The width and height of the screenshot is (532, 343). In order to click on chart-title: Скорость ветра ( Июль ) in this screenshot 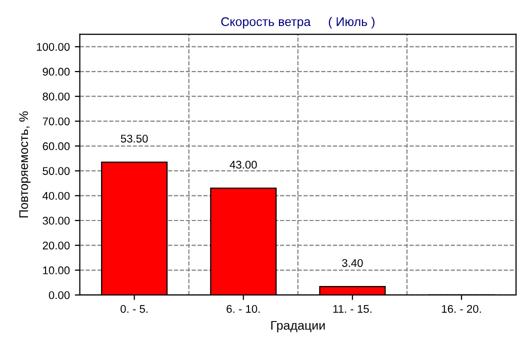, I will do `click(297, 22)`.